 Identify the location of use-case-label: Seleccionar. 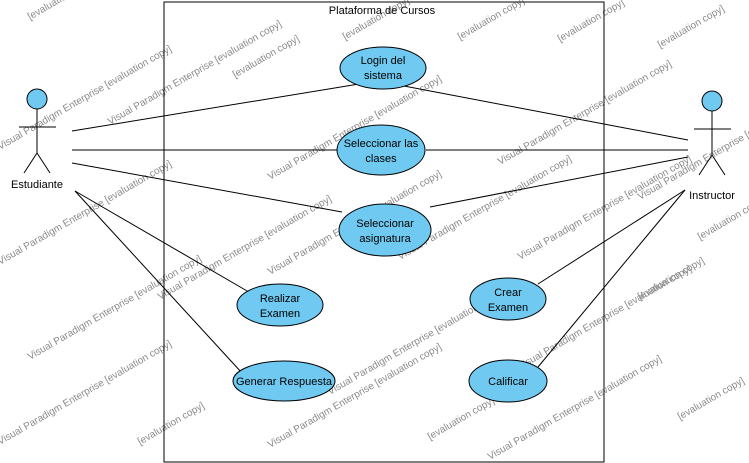
(385, 224).